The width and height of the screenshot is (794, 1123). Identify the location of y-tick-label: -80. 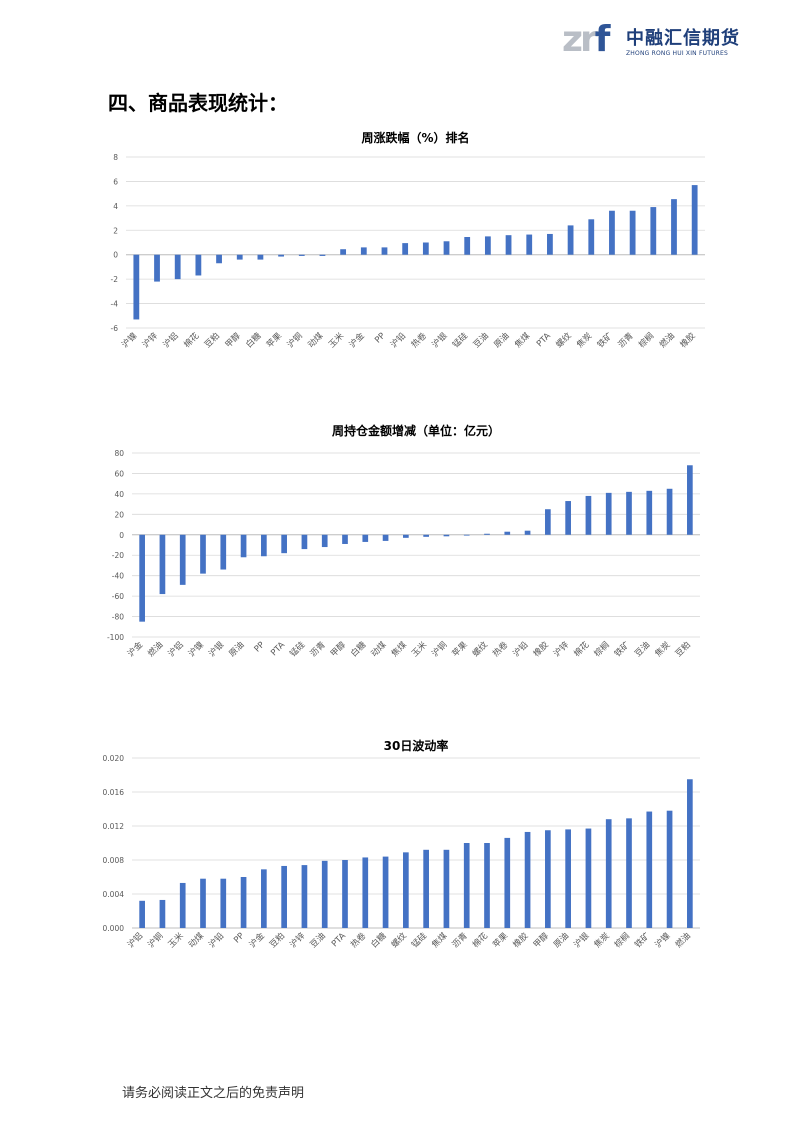
(118, 617).